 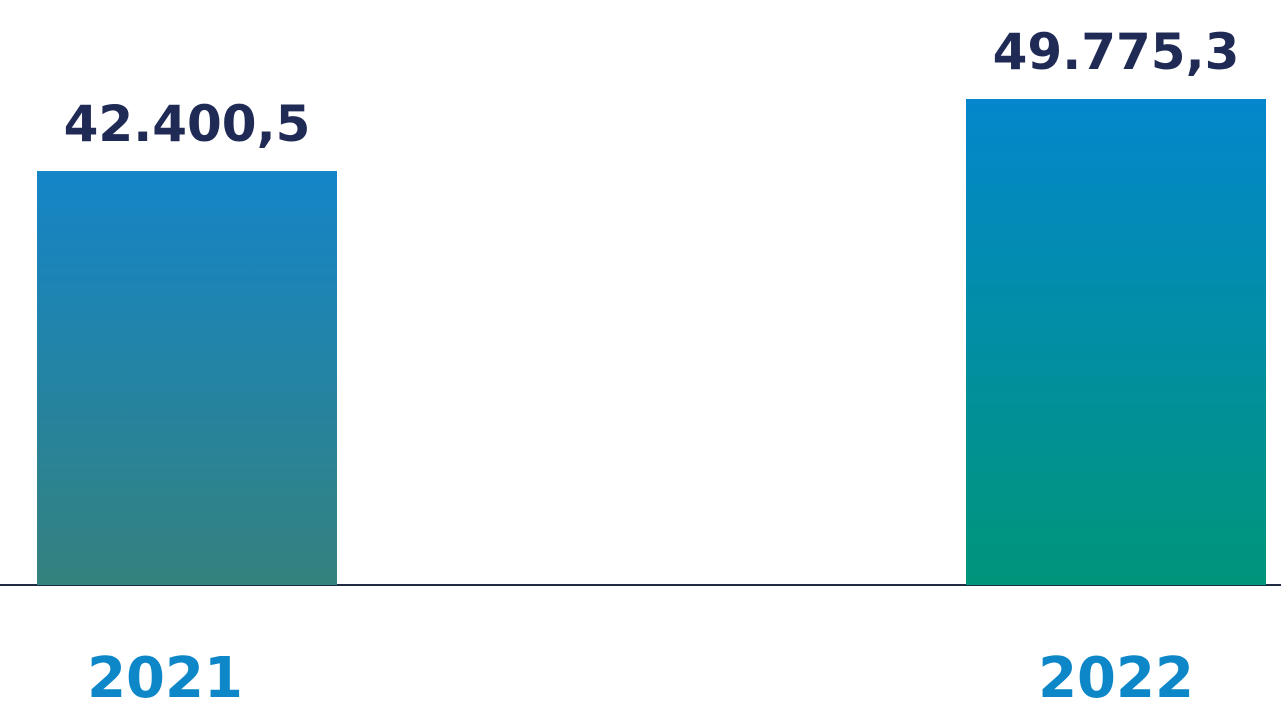 What do you see at coordinates (165, 676) in the screenshot?
I see `category-label: 2021` at bounding box center [165, 676].